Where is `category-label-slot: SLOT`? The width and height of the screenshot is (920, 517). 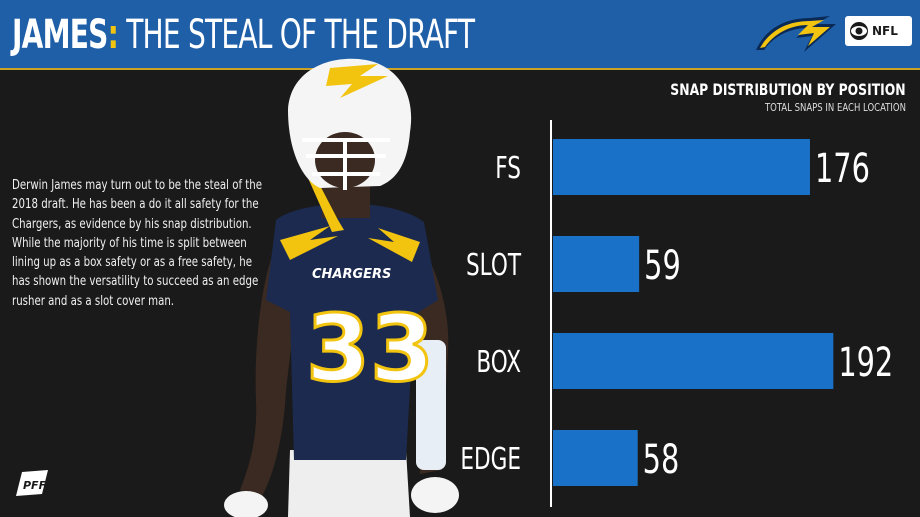 category-label-slot: SLOT is located at coordinates (494, 265).